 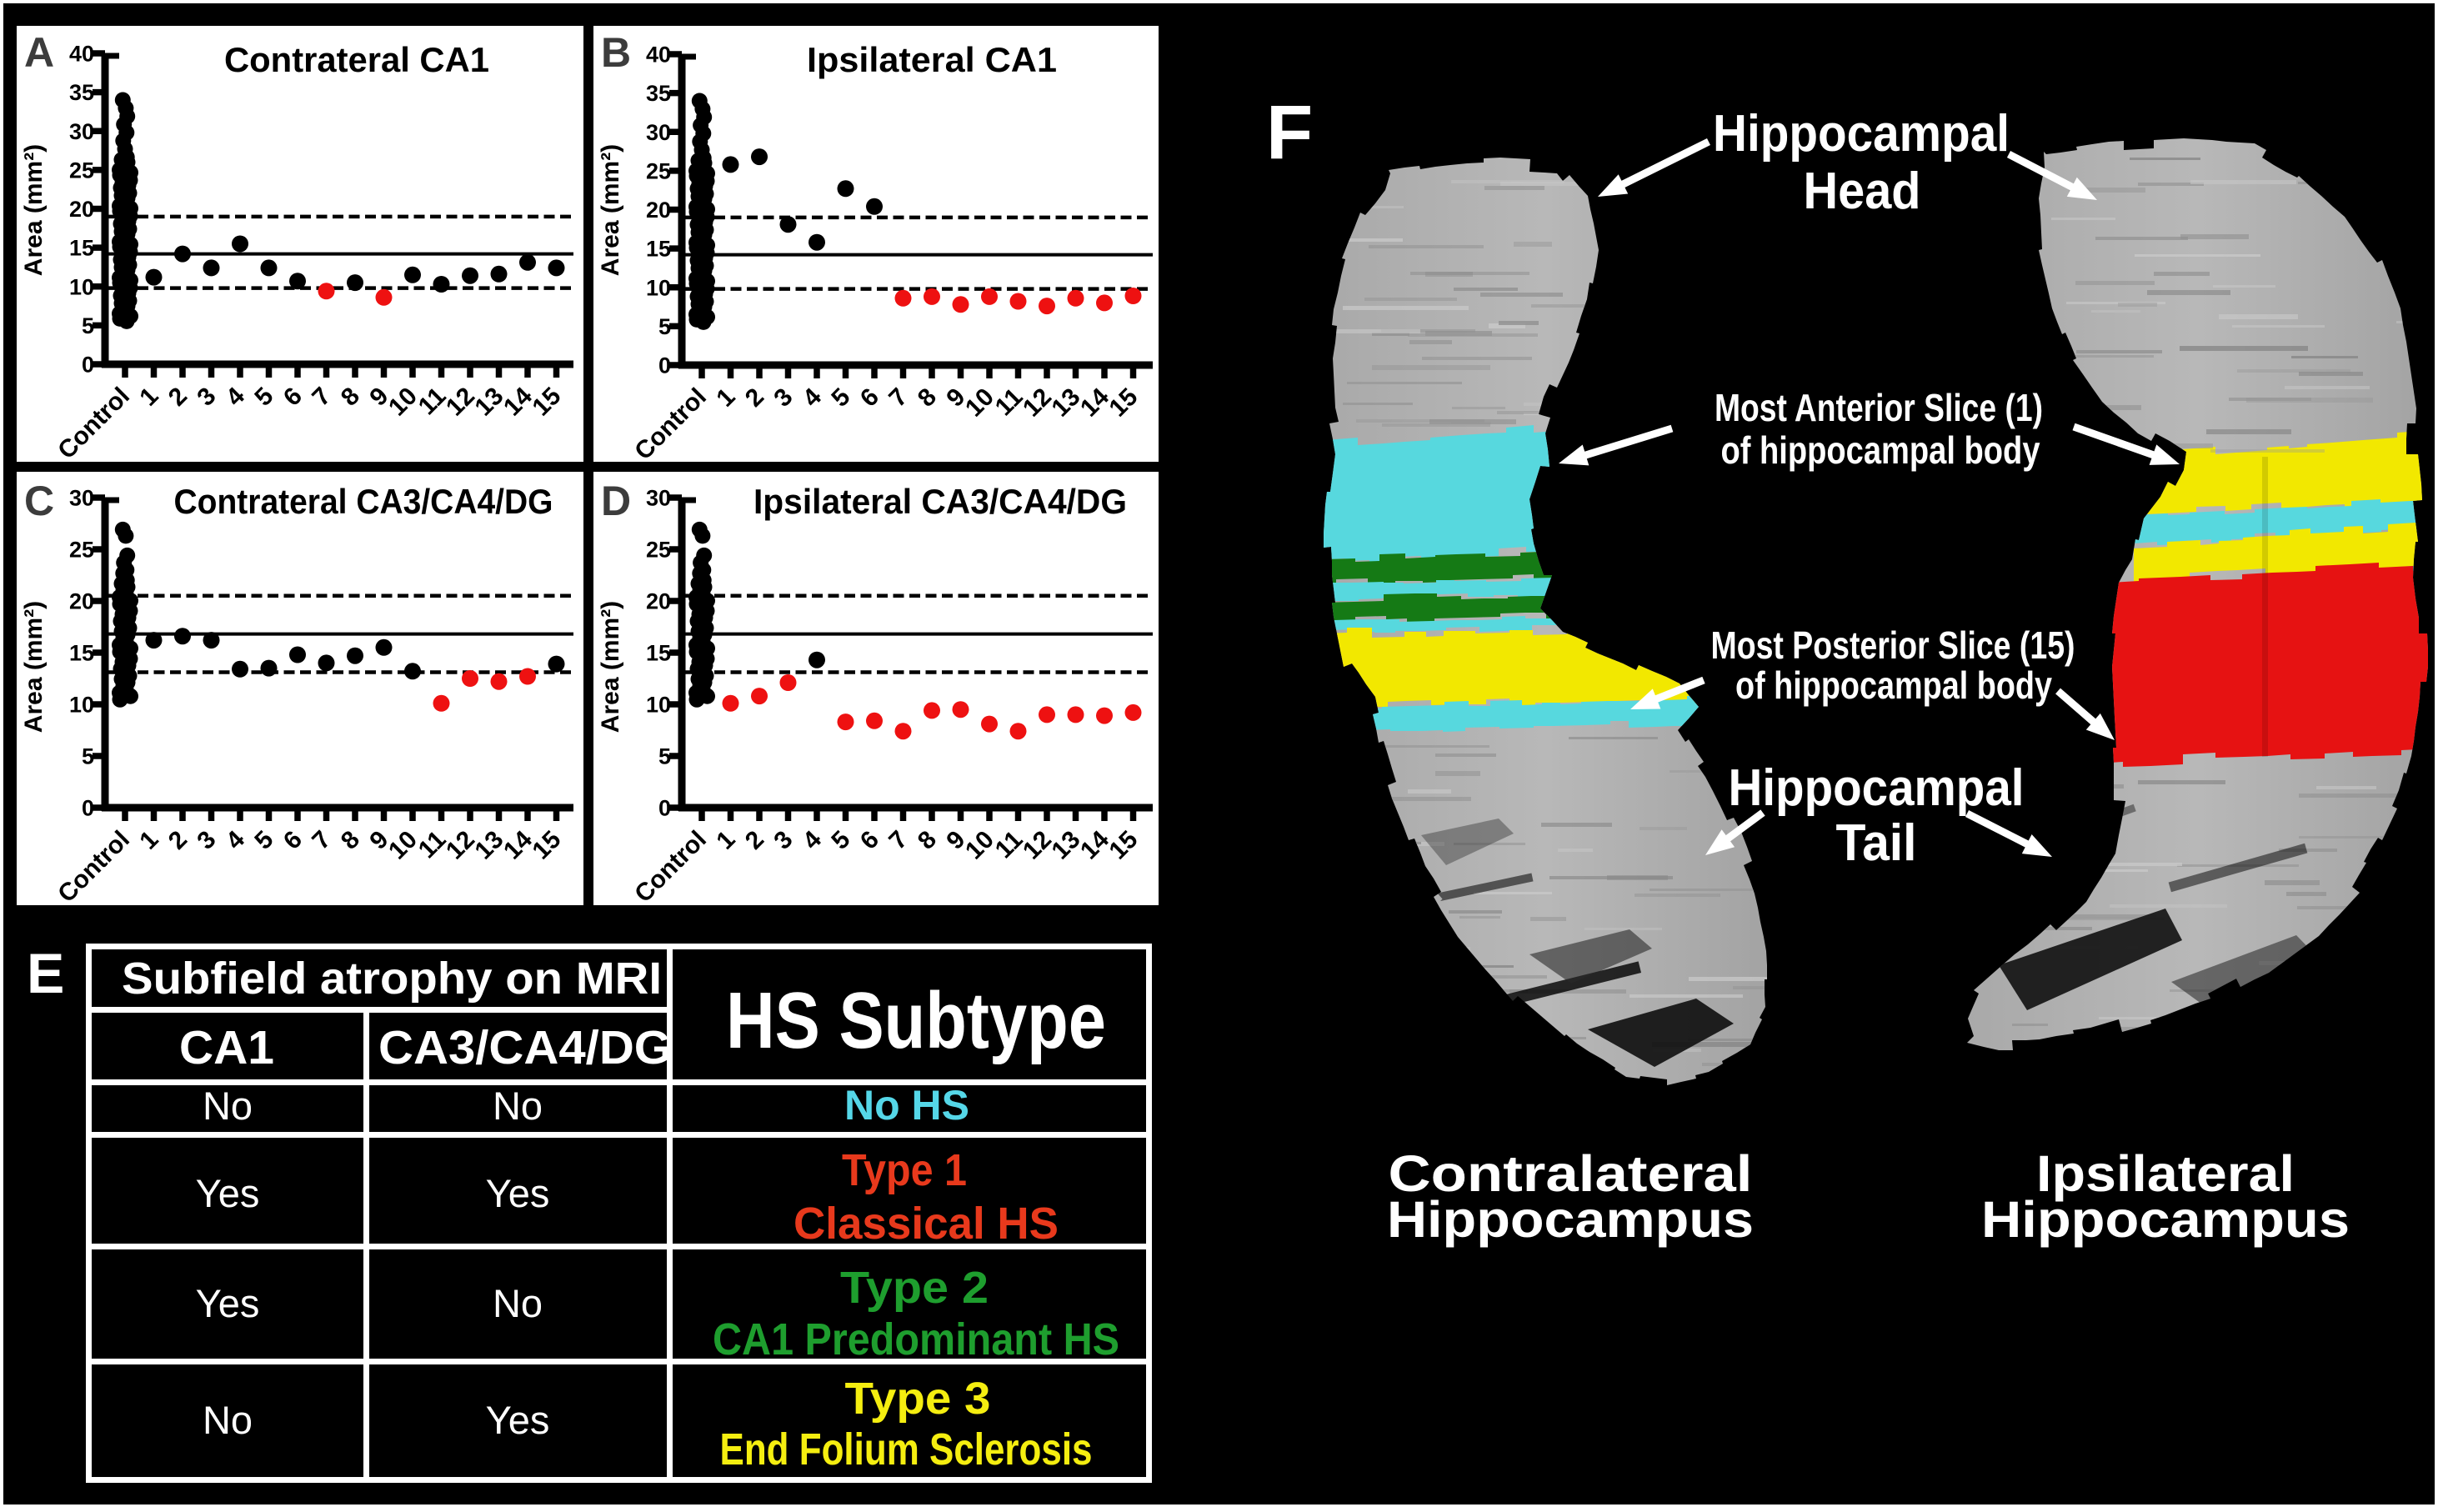 What do you see at coordinates (916, 1020) in the screenshot?
I see `svg-text: HS Subtype` at bounding box center [916, 1020].